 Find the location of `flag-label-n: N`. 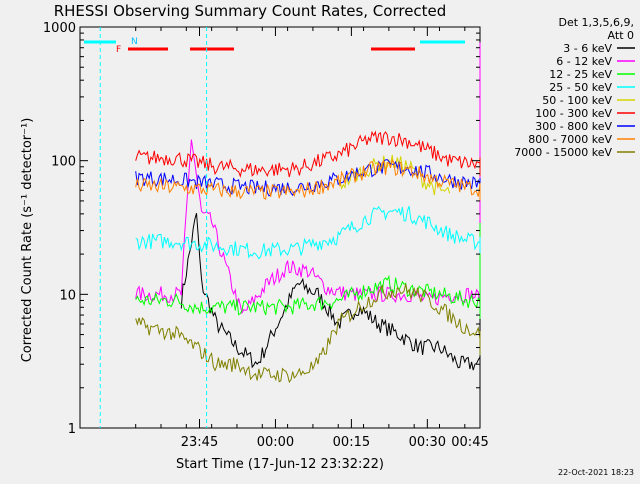

flag-label-n: N is located at coordinates (134, 42).